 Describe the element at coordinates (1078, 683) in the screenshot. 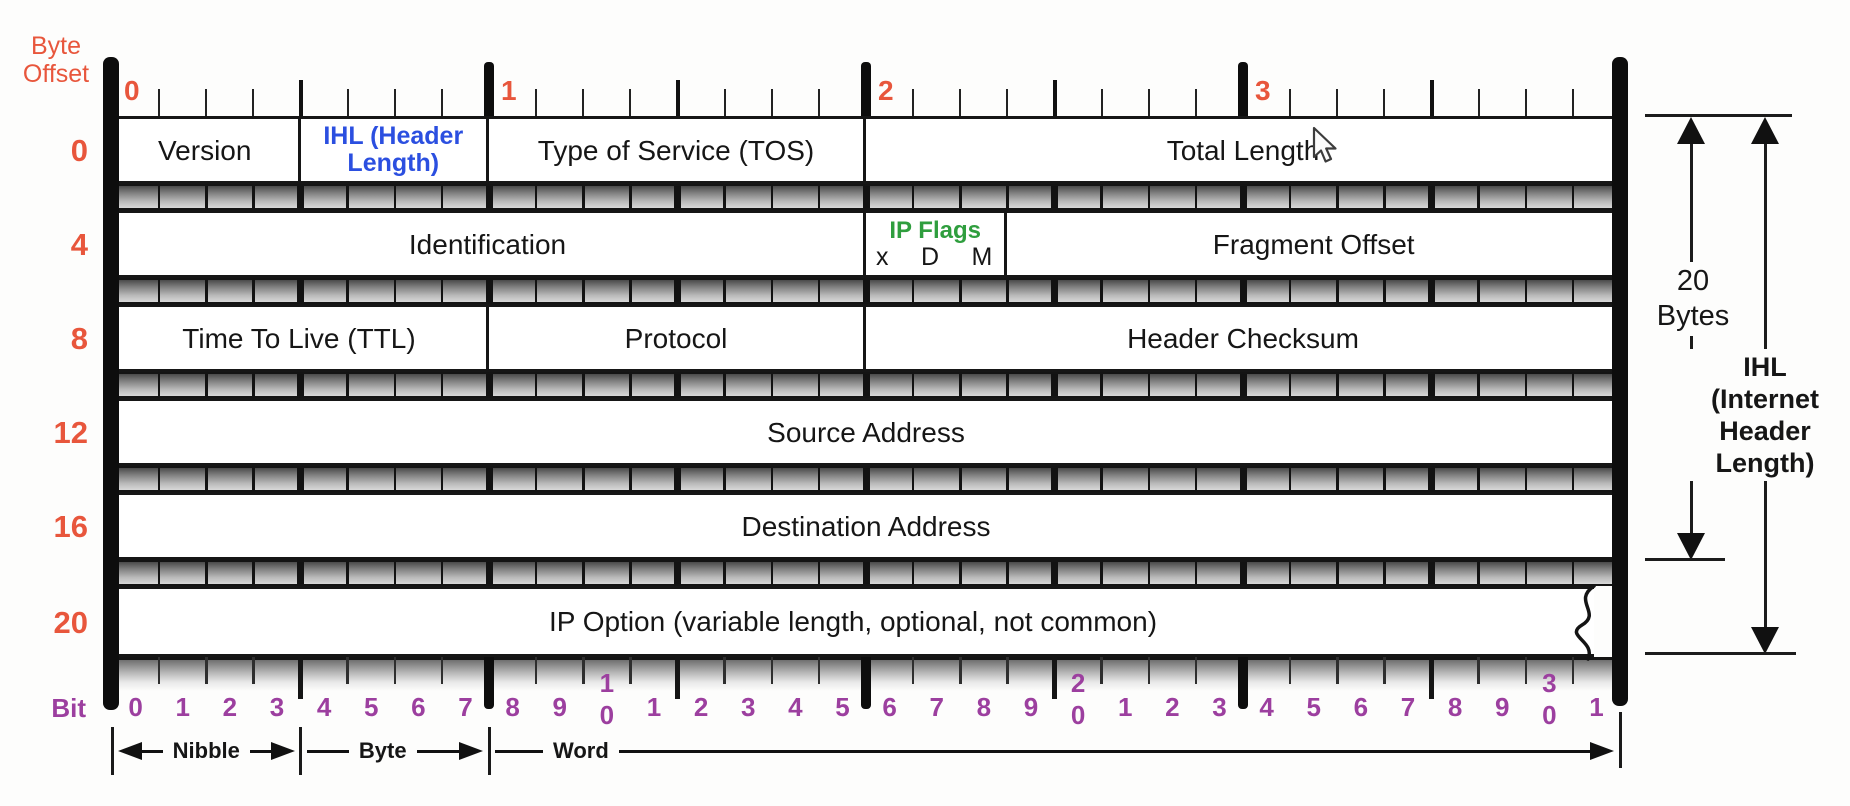

I see `bit-number-stacked: 2` at that location.